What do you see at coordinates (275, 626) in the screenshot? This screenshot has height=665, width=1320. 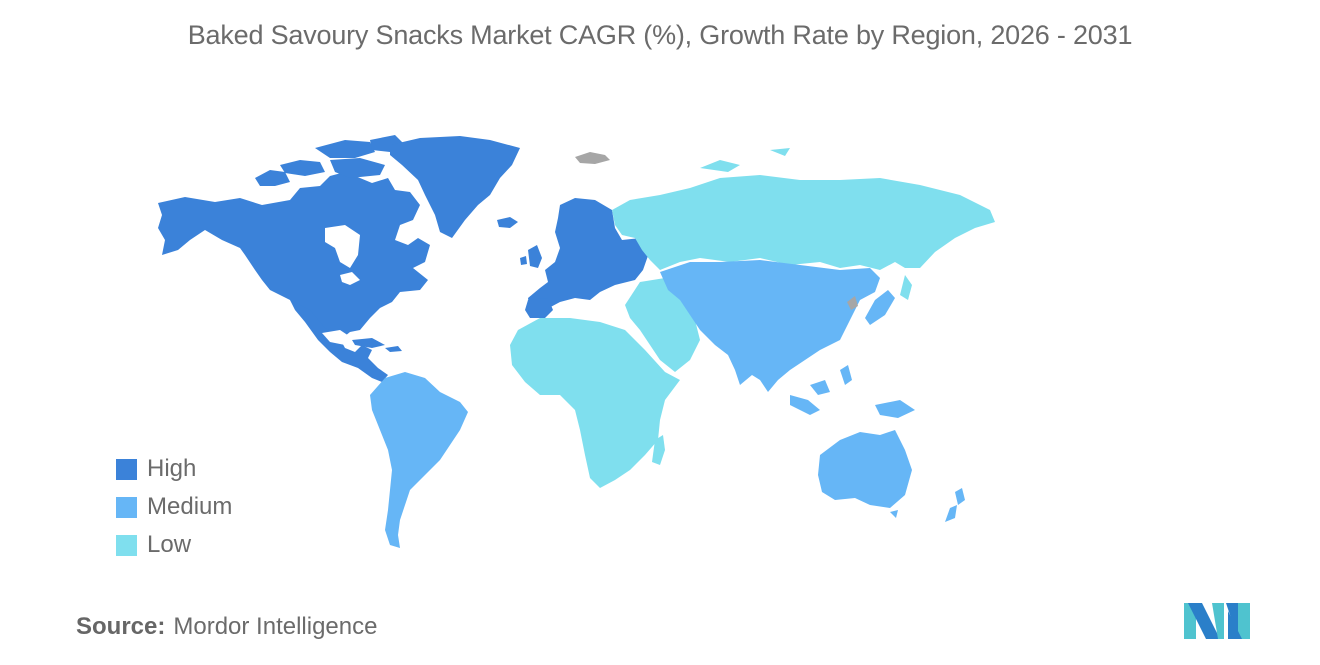 I see `source-value: Mordor Intelligence` at bounding box center [275, 626].